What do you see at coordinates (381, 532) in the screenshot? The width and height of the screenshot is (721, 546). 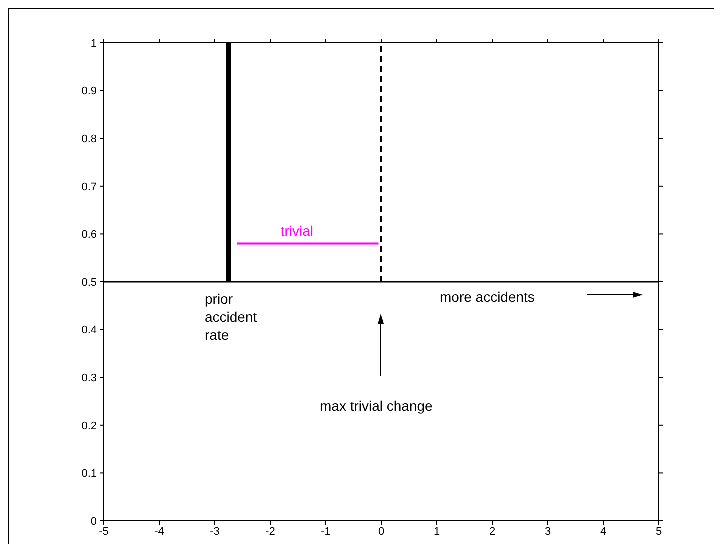 I see `x-tick-label: 0` at bounding box center [381, 532].